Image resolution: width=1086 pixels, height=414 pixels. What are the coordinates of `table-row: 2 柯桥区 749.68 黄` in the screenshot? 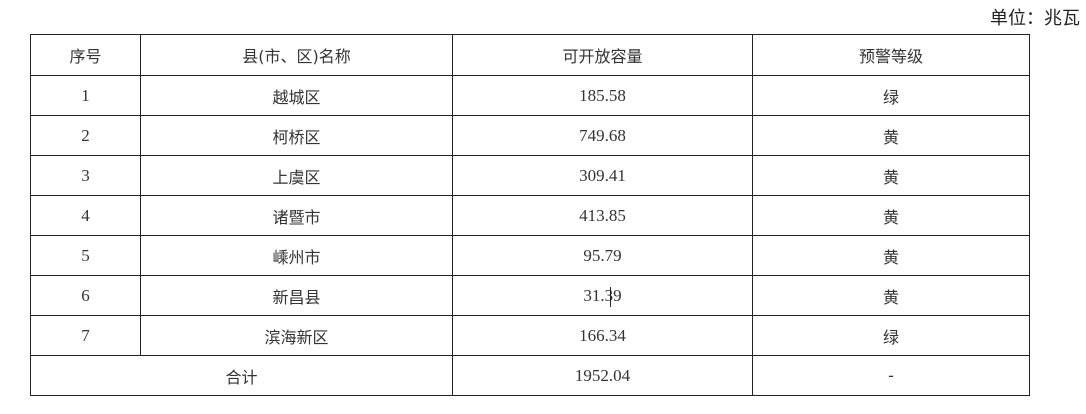 It's located at (530, 135).